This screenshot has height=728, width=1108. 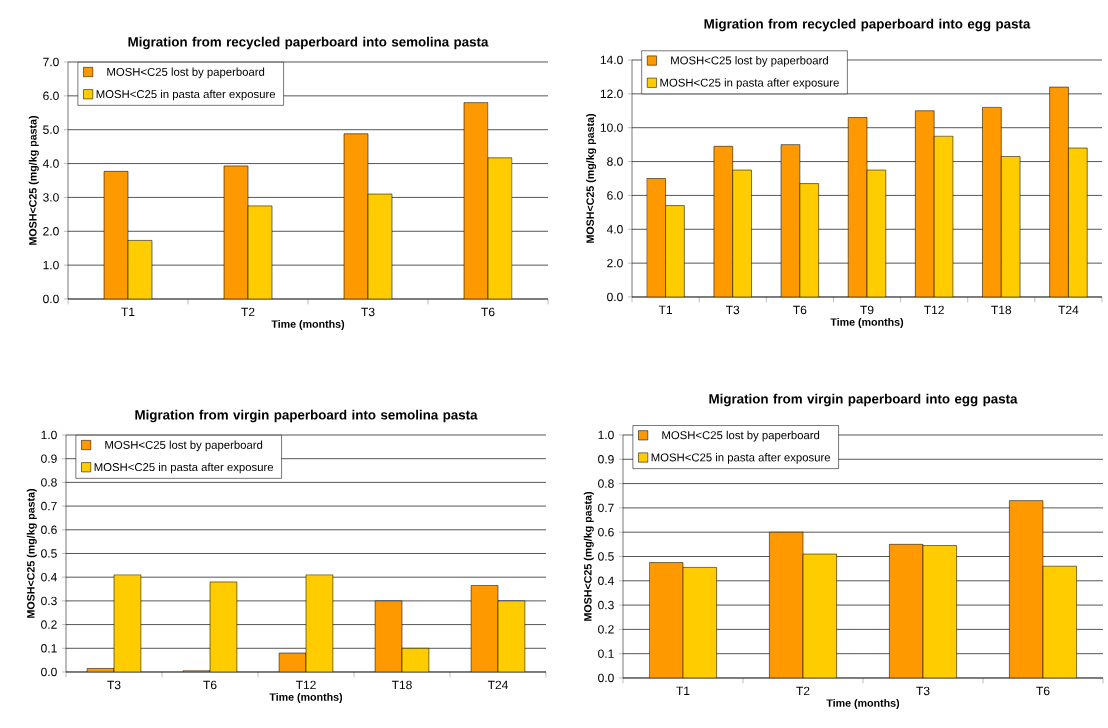 What do you see at coordinates (611, 94) in the screenshot?
I see `y-tick-label: 12.0` at bounding box center [611, 94].